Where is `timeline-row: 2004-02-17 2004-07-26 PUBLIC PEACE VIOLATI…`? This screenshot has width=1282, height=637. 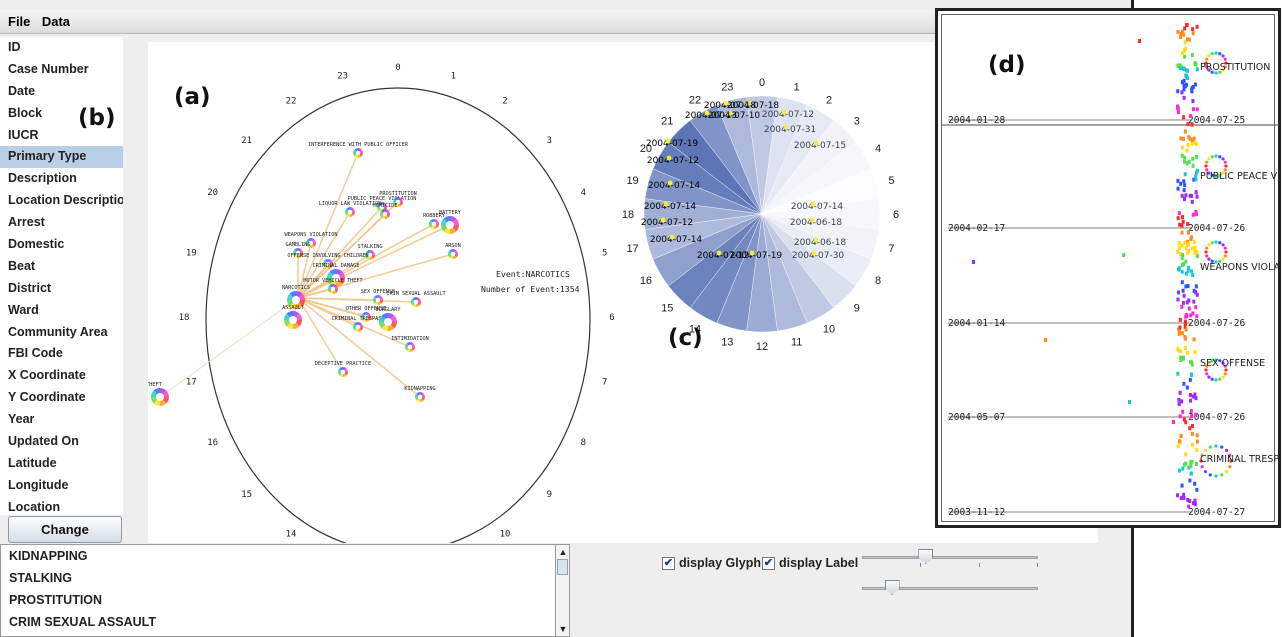
timeline-row: 2004-02-17 2004-07-26 PUBLIC PEACE VIOLATI… is located at coordinates (1115, 194).